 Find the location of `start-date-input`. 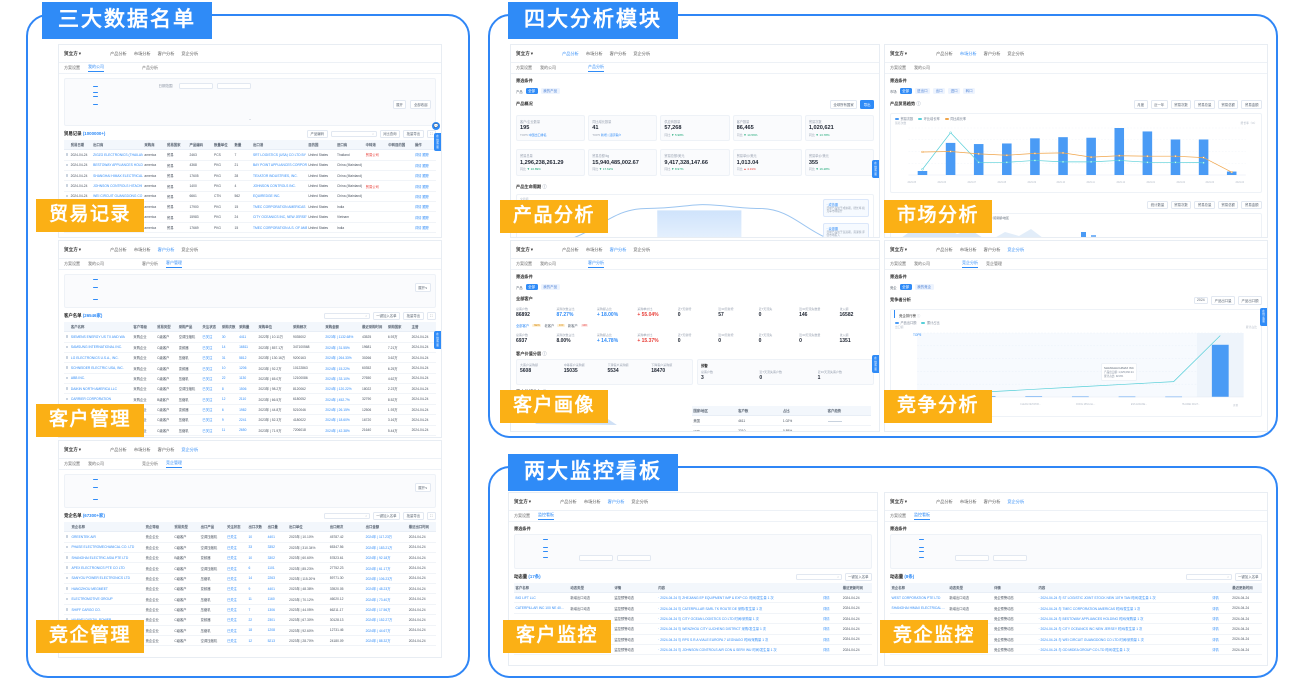

start-date-input is located at coordinates (972, 558).